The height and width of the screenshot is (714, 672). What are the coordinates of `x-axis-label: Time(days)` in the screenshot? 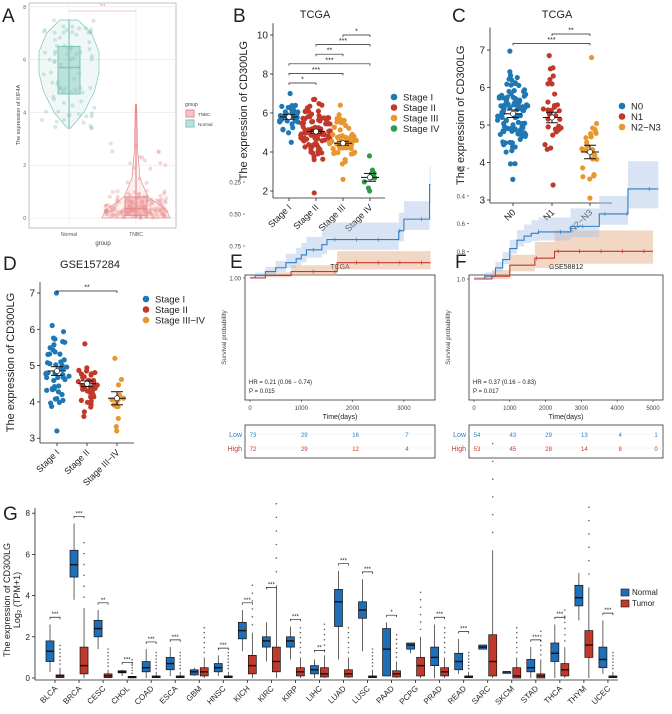 It's located at (340, 417).